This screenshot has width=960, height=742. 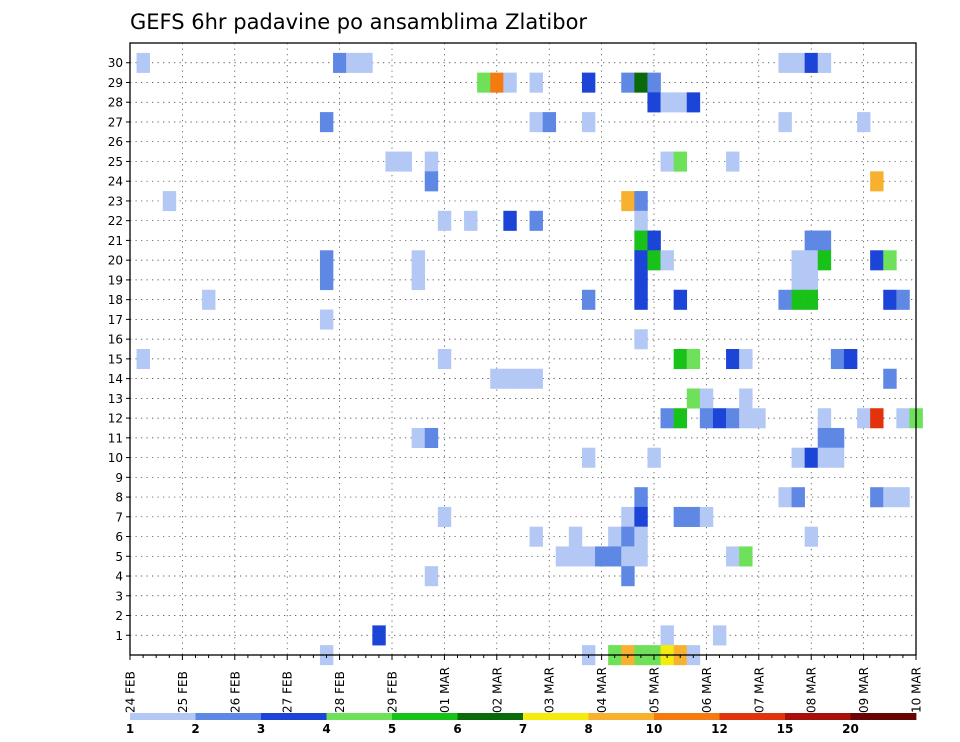 I want to click on chart-title: GEFS 6hr padavine po ansamblima Zlatibor, so click(x=358, y=22).